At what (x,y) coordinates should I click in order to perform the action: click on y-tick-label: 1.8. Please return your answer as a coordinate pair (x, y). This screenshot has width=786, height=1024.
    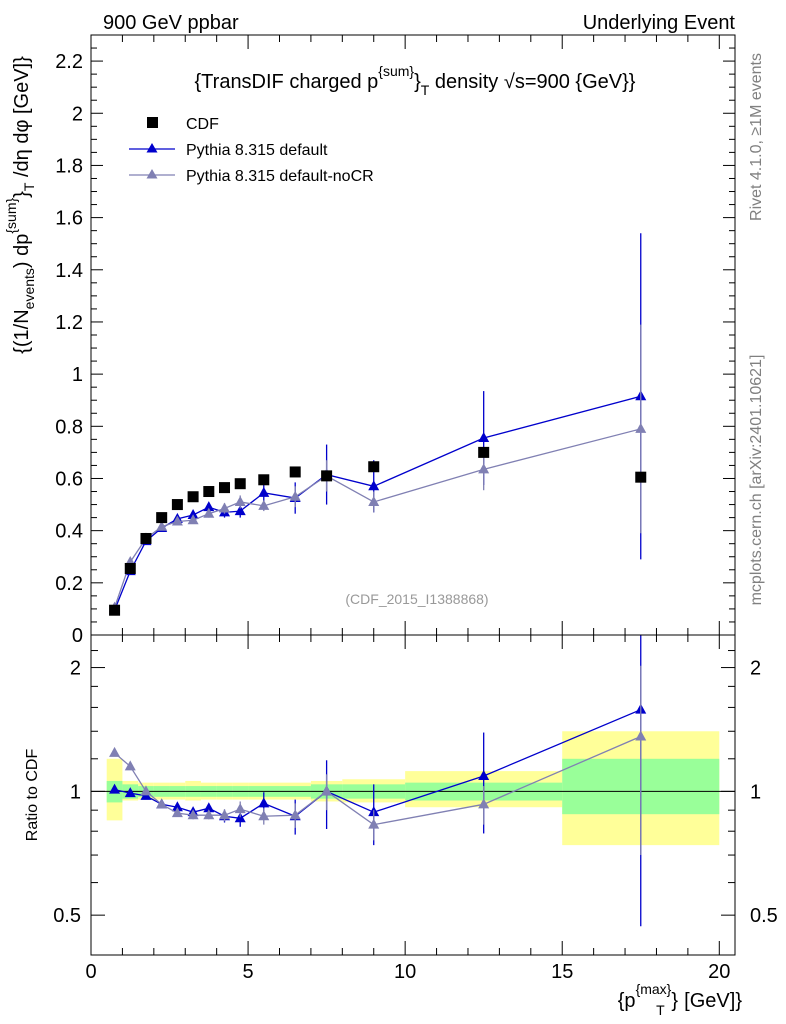
    Looking at the image, I should click on (69, 166).